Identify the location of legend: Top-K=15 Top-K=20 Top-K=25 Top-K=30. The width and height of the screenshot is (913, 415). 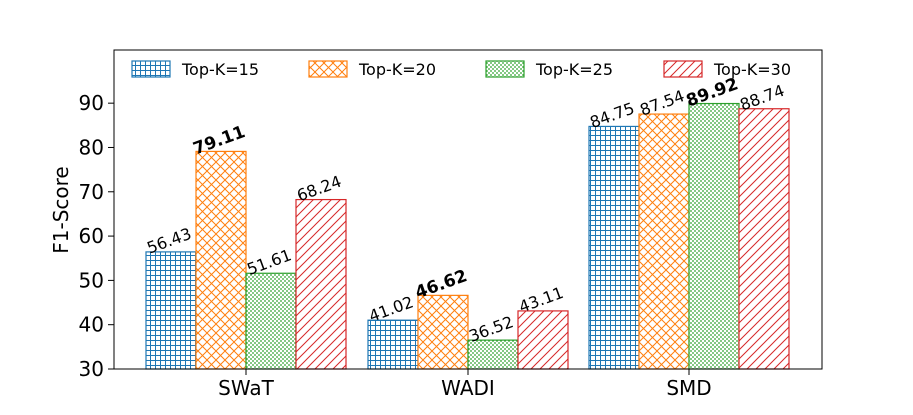
(461, 69).